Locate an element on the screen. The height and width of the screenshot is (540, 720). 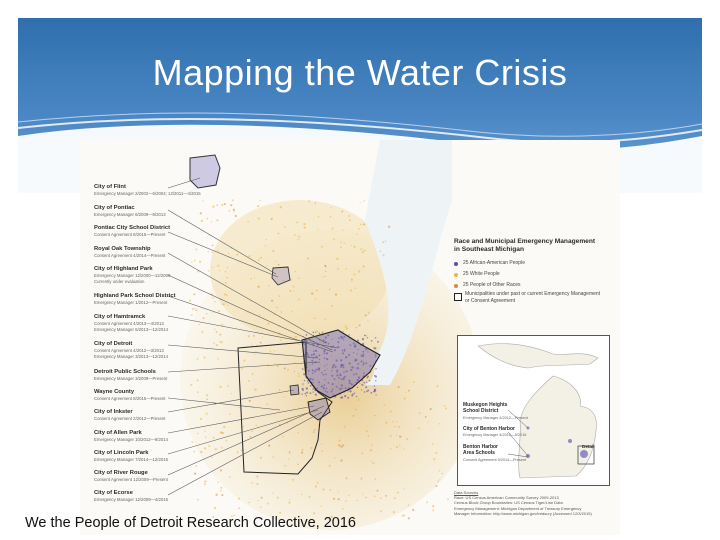
wayne-county-boundary is located at coordinates (285, 408).